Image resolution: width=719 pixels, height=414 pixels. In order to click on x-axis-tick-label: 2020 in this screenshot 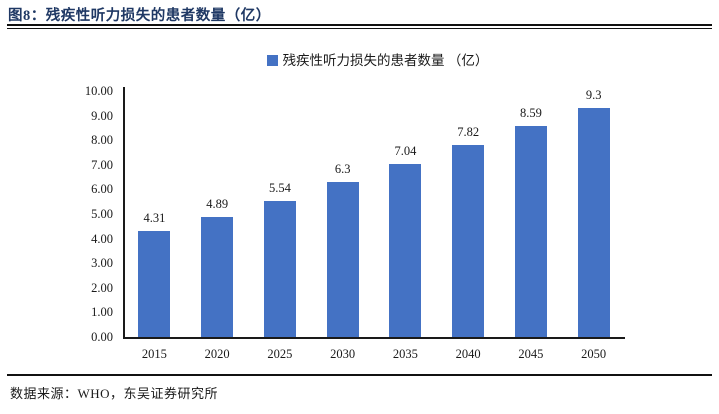, I will do `click(217, 354)`.